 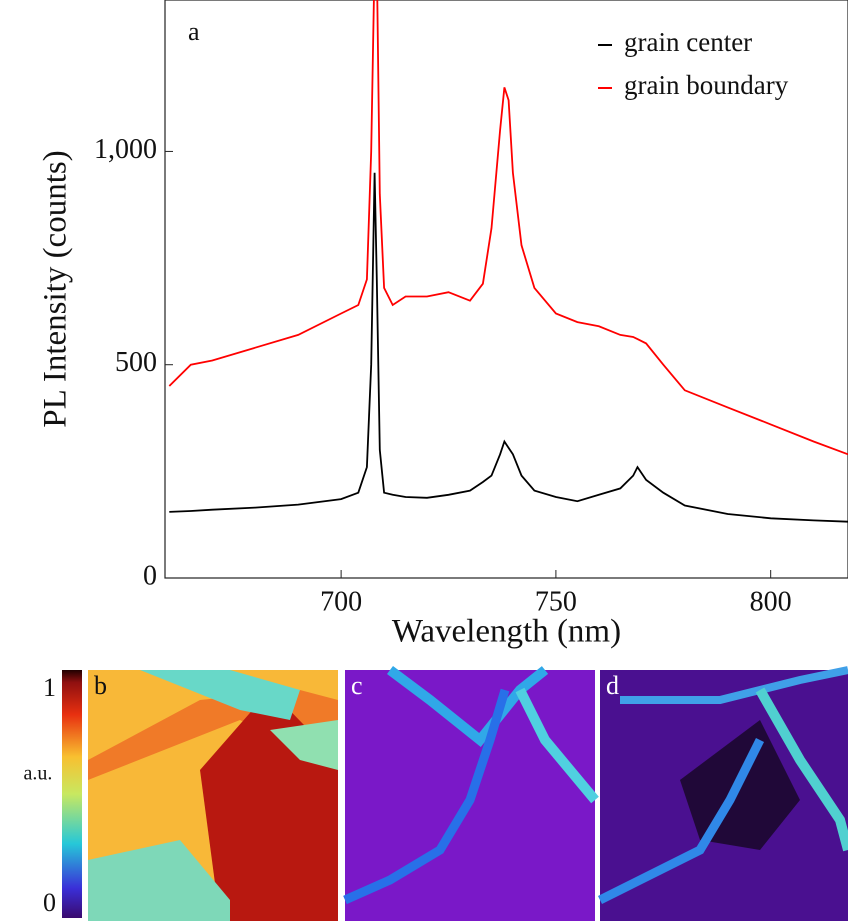 What do you see at coordinates (612, 685) in the screenshot?
I see `map-label: d` at bounding box center [612, 685].